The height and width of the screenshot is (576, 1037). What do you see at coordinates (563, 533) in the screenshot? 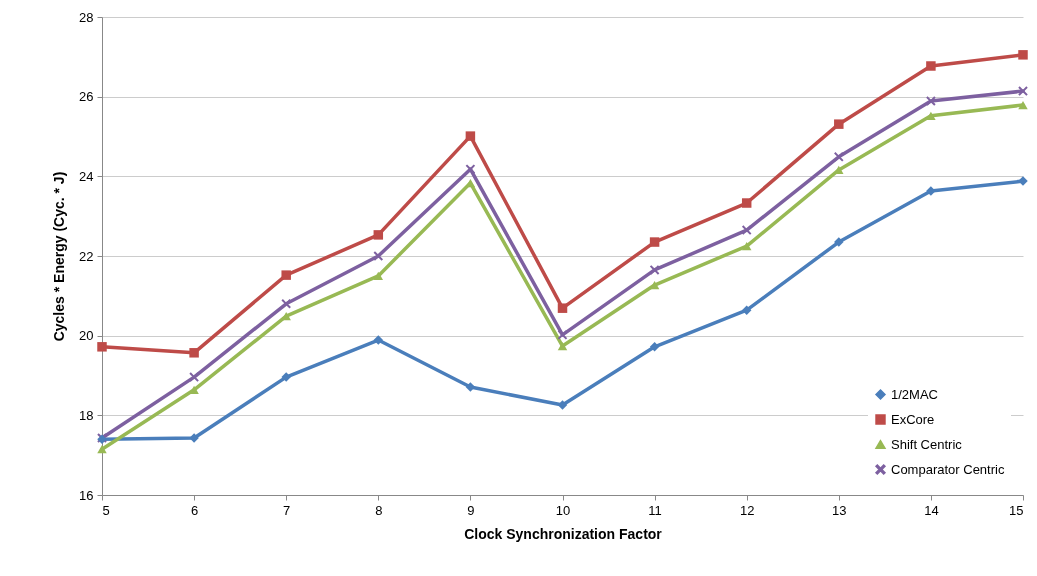
I see `x-axis-title: Clock Synchronization Factor` at bounding box center [563, 533].